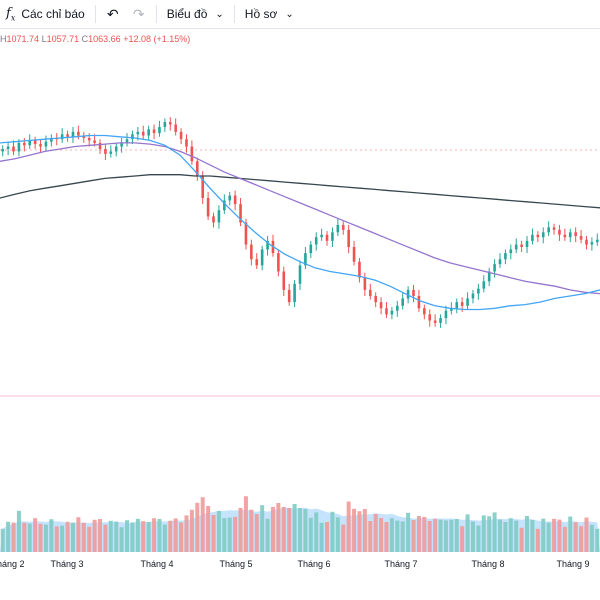 This screenshot has width=600, height=600. Describe the element at coordinates (261, 14) in the screenshot. I see `profile-menu-label: Hồ sơ` at that location.